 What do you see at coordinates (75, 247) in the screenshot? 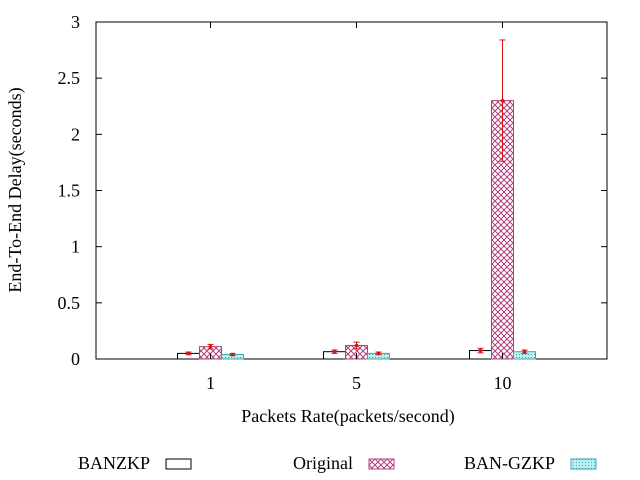
I see `y-tick-label: 1` at bounding box center [75, 247].